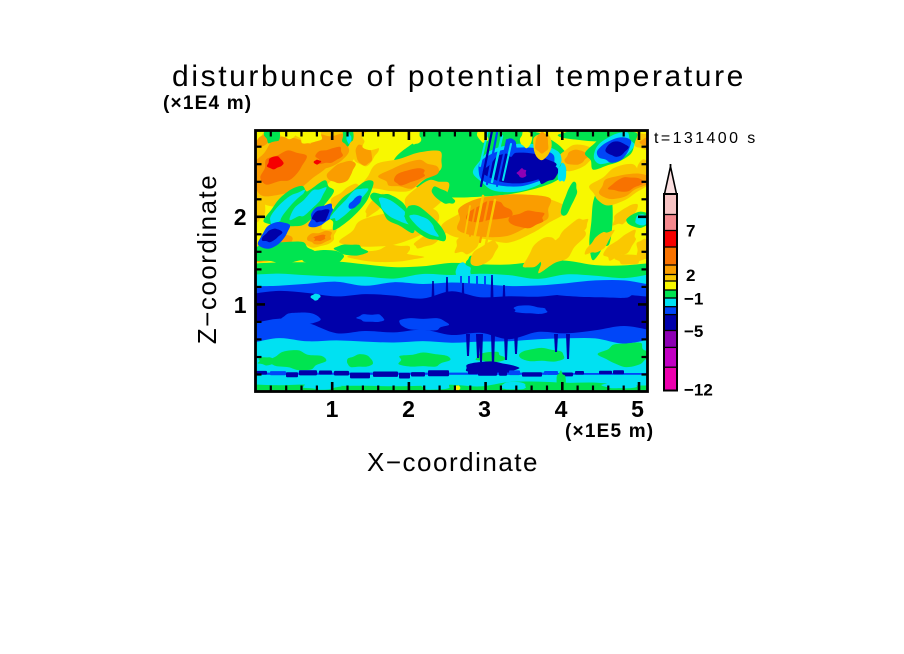 This screenshot has height=654, width=904. I want to click on svg-text: 4, so click(561, 409).